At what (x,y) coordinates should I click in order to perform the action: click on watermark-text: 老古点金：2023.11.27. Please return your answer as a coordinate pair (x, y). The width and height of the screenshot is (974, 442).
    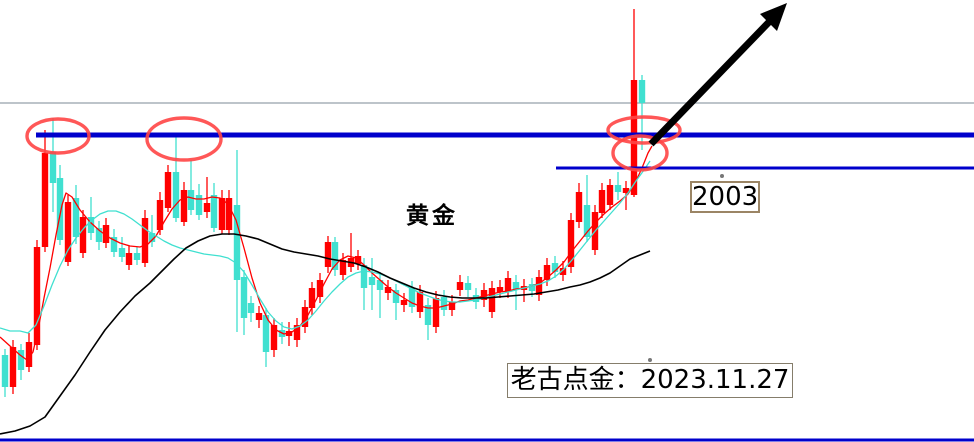
    Looking at the image, I should click on (650, 380).